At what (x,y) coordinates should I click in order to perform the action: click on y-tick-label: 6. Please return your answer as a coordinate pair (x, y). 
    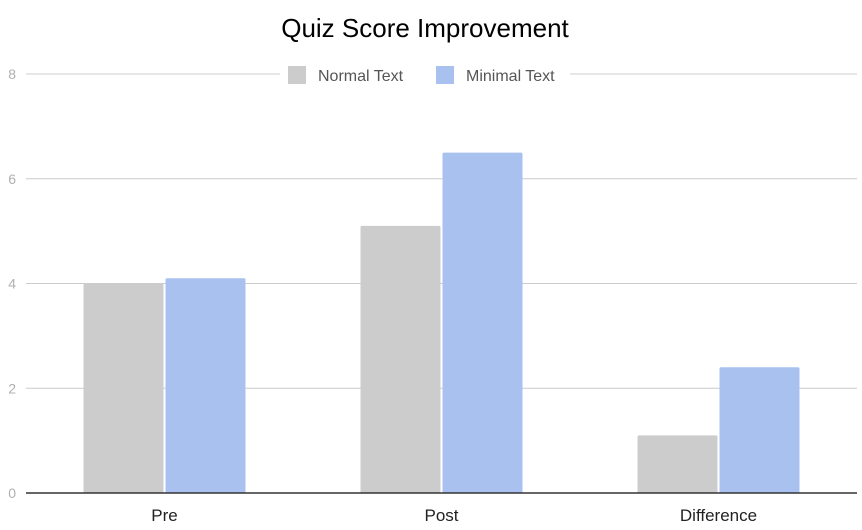
    Looking at the image, I should click on (12, 179).